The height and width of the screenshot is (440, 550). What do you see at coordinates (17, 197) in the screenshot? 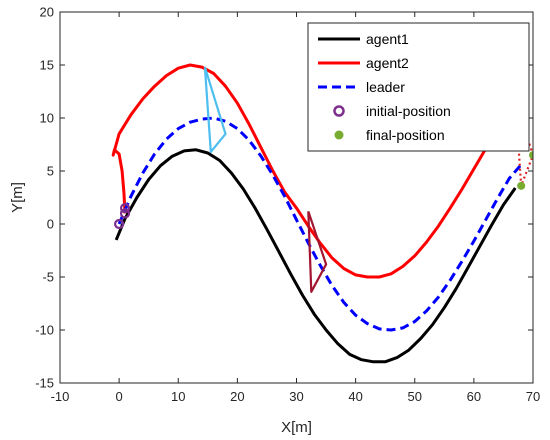
I see `y-axis-label: Y[m]` at bounding box center [17, 197].